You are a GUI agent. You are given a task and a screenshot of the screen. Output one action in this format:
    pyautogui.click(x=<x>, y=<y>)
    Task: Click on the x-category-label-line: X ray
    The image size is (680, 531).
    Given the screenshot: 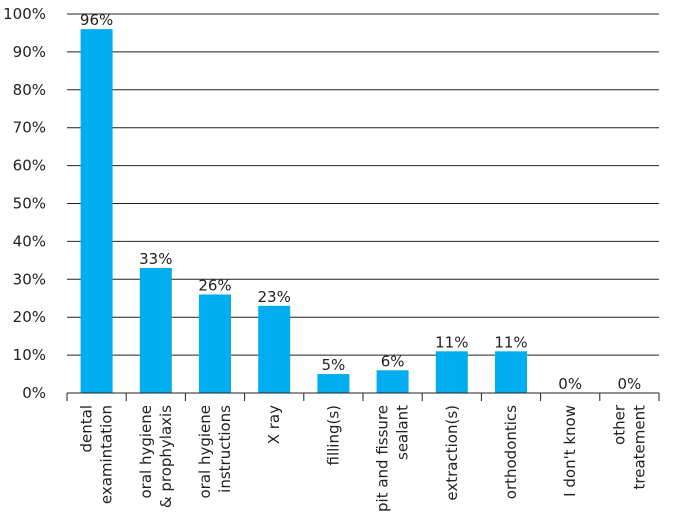 What is the action you would take?
    pyautogui.click(x=274, y=424)
    